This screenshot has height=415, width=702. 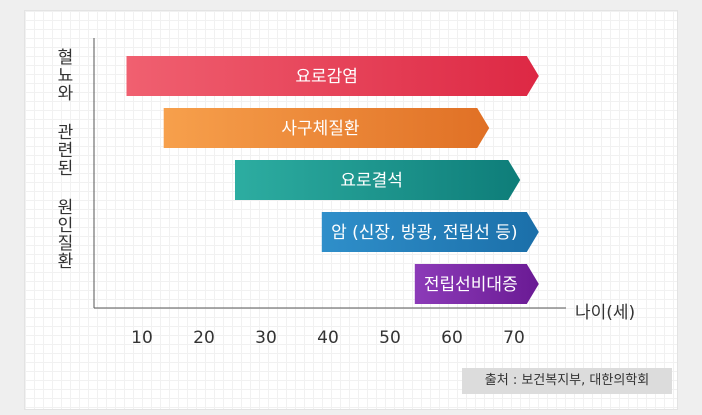 I want to click on bar-label-2: 사구체질환, so click(x=320, y=129).